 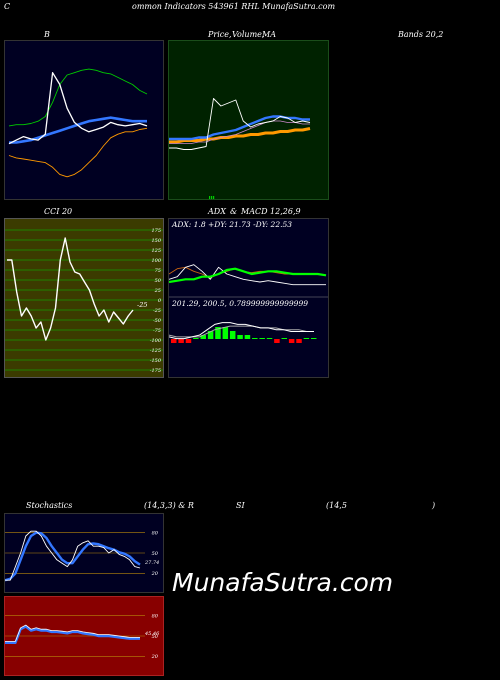 What do you see at coordinates (70, 289) in the screenshot?
I see `cci-line` at bounding box center [70, 289].